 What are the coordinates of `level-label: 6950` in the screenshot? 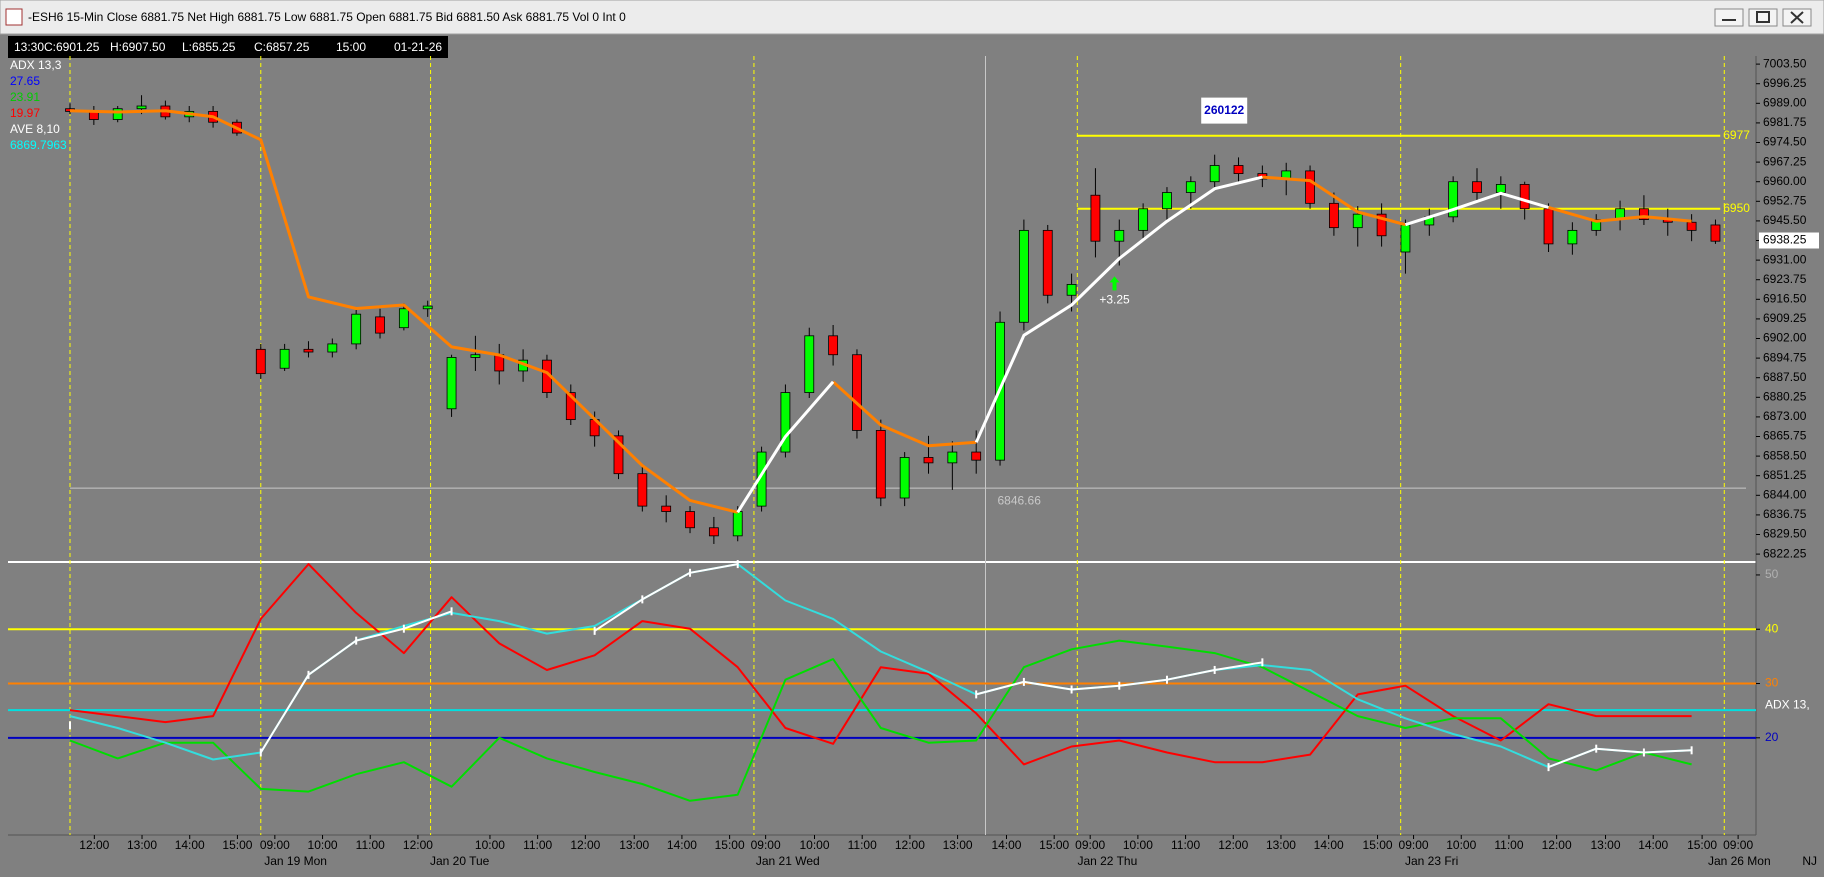 It's located at (1736, 208).